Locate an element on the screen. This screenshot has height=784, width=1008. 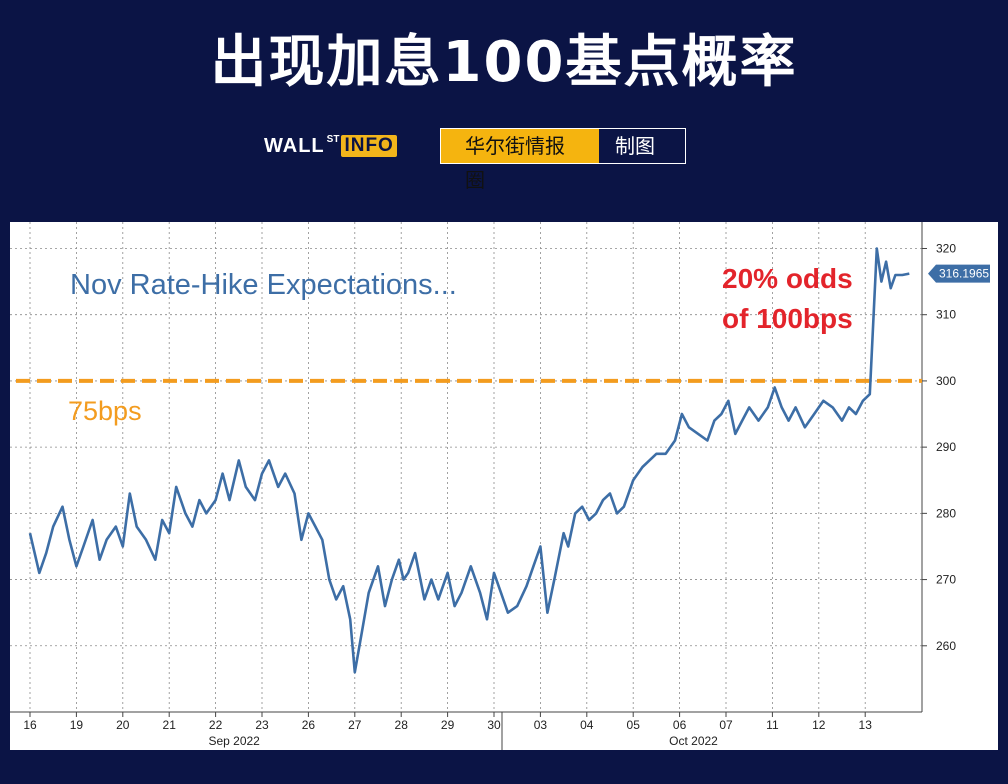
x-tick-label: 30 is located at coordinates (494, 725).